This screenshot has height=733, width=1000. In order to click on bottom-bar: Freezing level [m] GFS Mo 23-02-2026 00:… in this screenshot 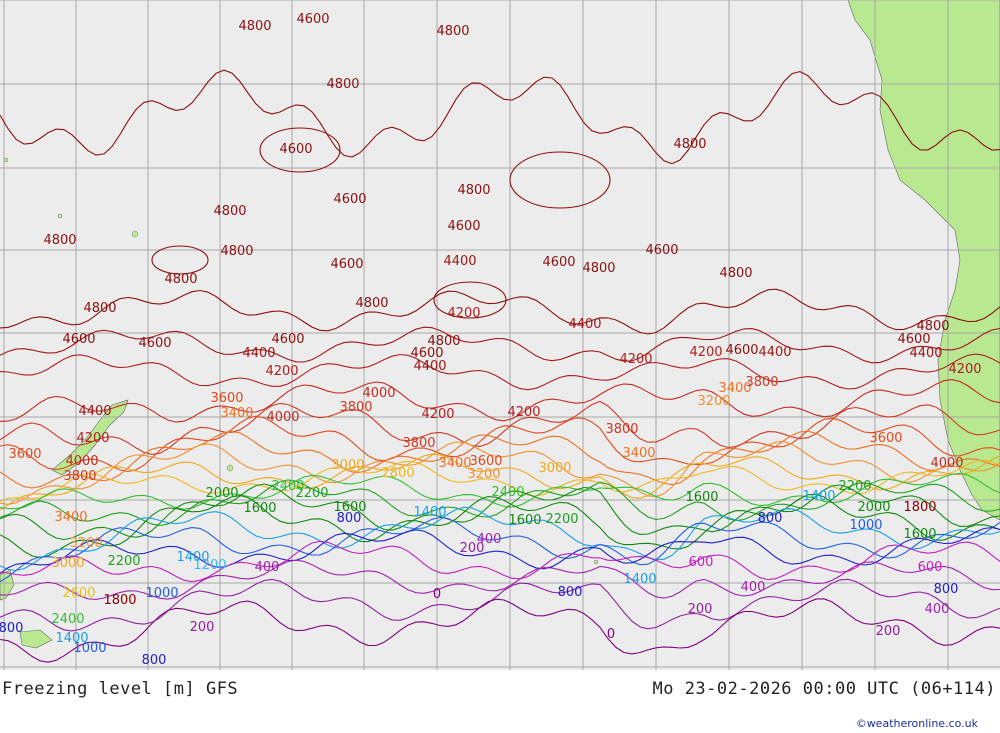, I will do `click(500, 701)`.